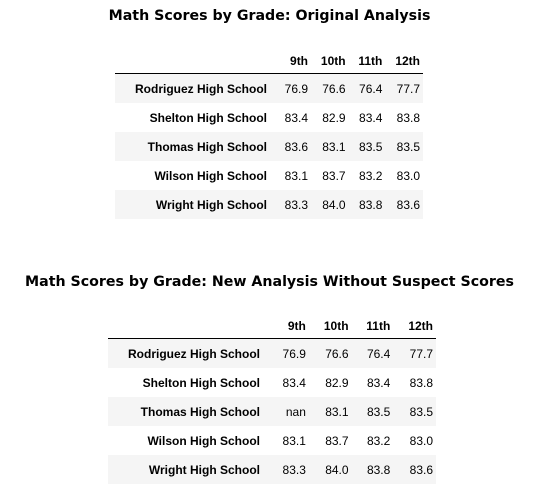 The image size is (539, 493). Describe the element at coordinates (269, 16) in the screenshot. I see `original-analysis-title: Math Scores by Grade: Original Analysis` at that location.